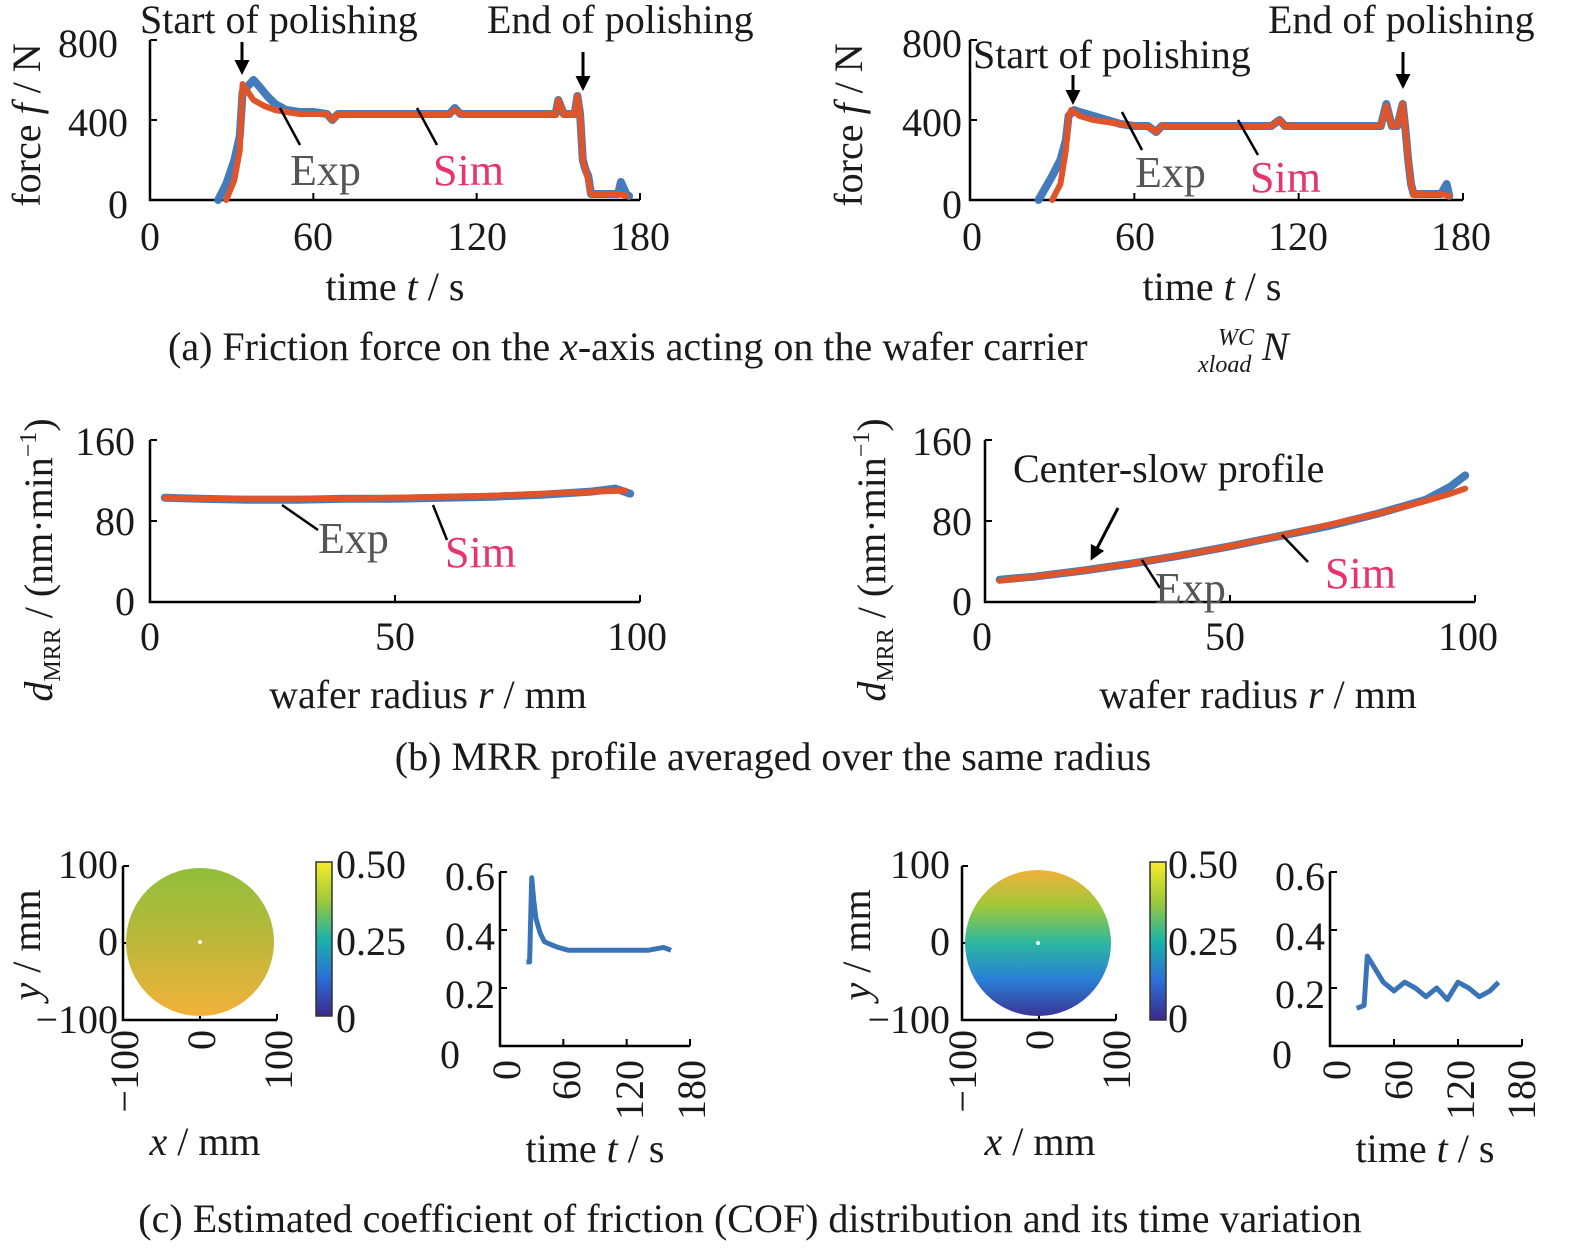 Image resolution: width=1575 pixels, height=1252 pixels. Describe the element at coordinates (200, 942) in the screenshot. I see `center-mark` at that location.